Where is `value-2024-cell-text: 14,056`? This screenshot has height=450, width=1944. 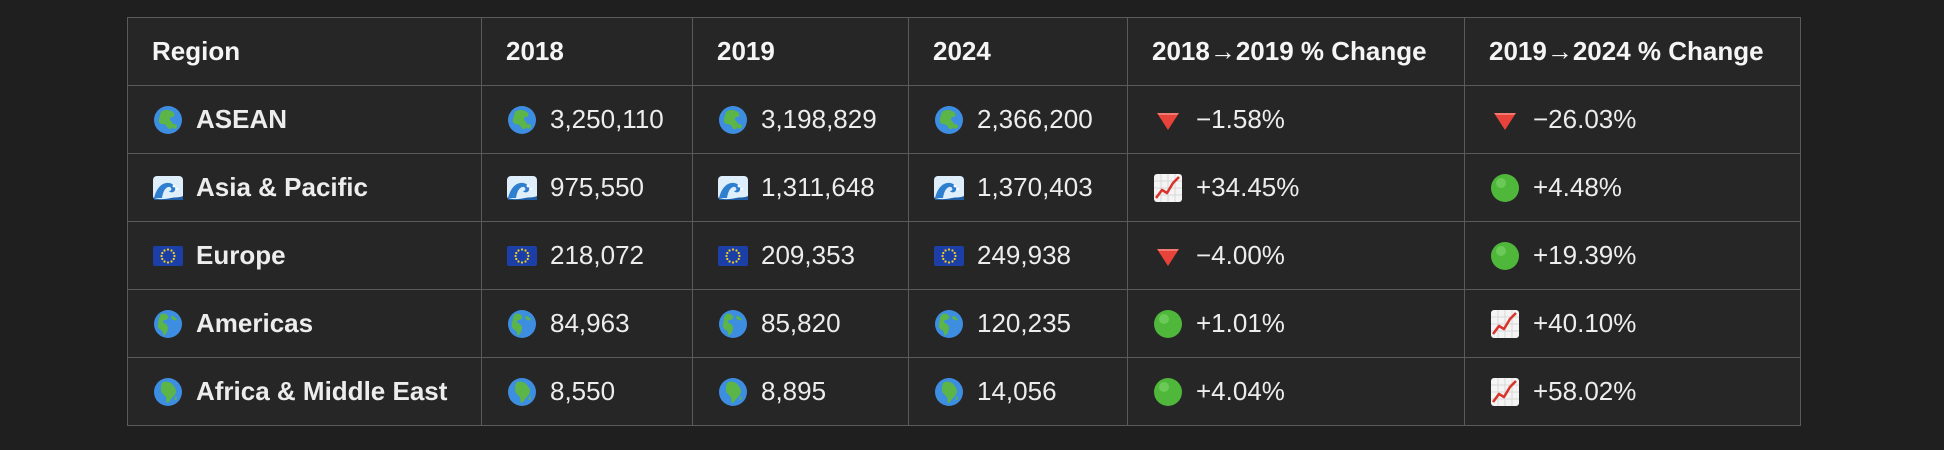
value-2024-cell-text: 14,056 is located at coordinates (1017, 391).